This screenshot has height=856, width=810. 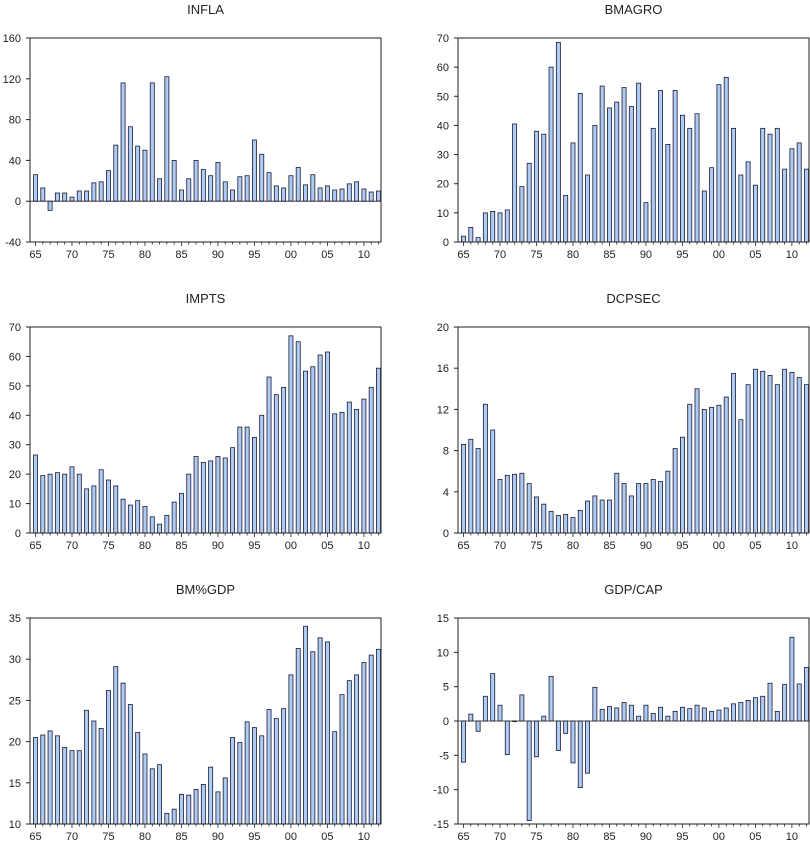 What do you see at coordinates (588, 517) in the screenshot?
I see `bar-1982` at bounding box center [588, 517].